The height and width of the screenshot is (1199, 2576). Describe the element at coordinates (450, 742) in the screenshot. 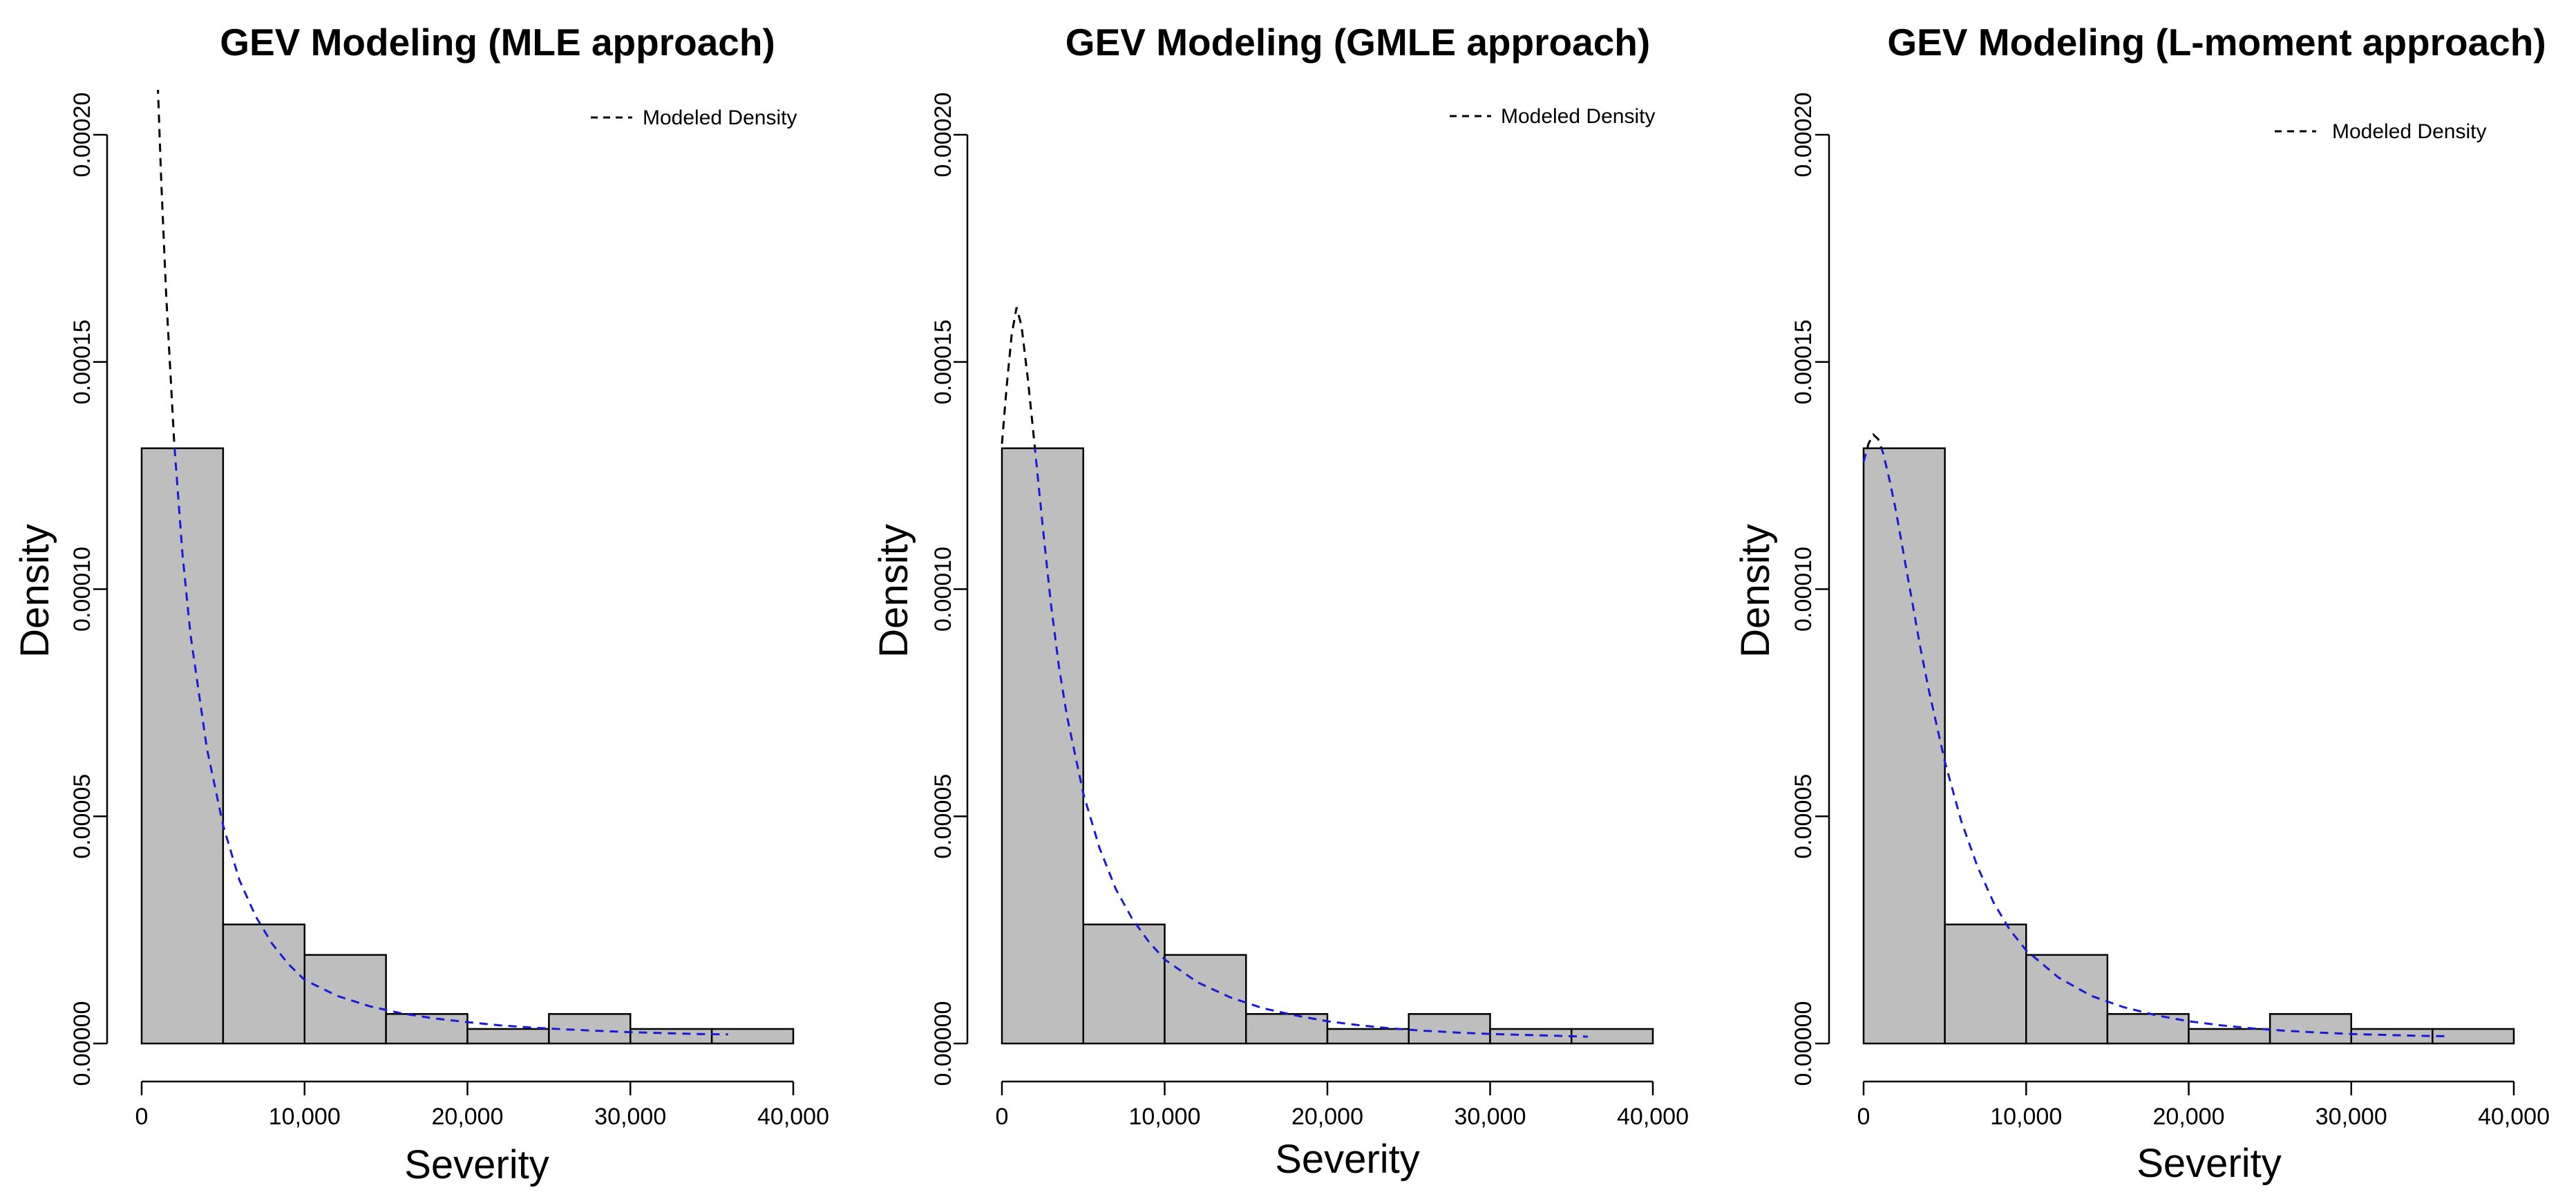

I see `density-curve-mle-lower` at that location.